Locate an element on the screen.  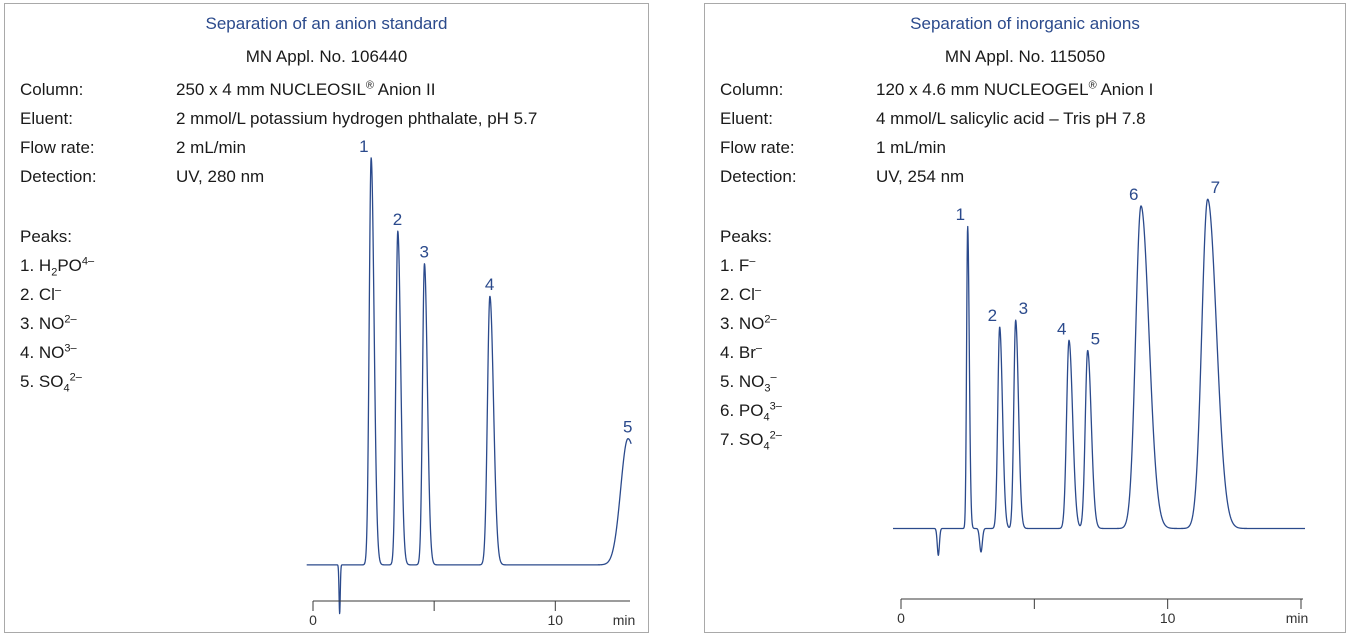
chart-subtitle: MN Appl. No. 115050 is located at coordinates (1025, 56).